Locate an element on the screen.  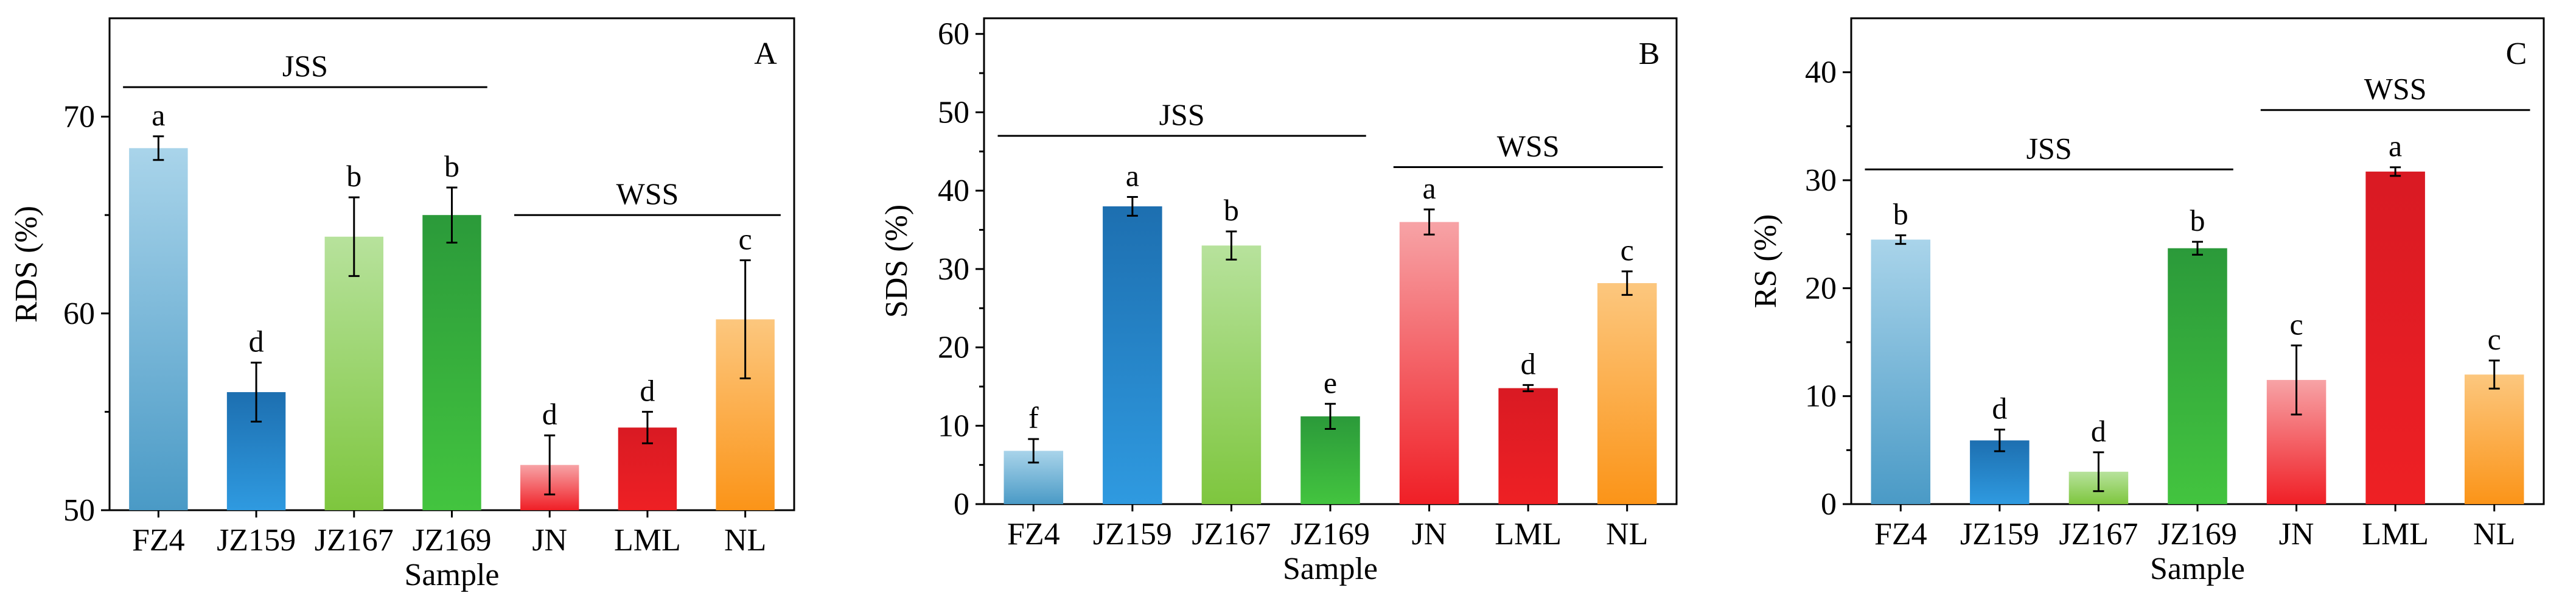
panel-label: A is located at coordinates (765, 54).